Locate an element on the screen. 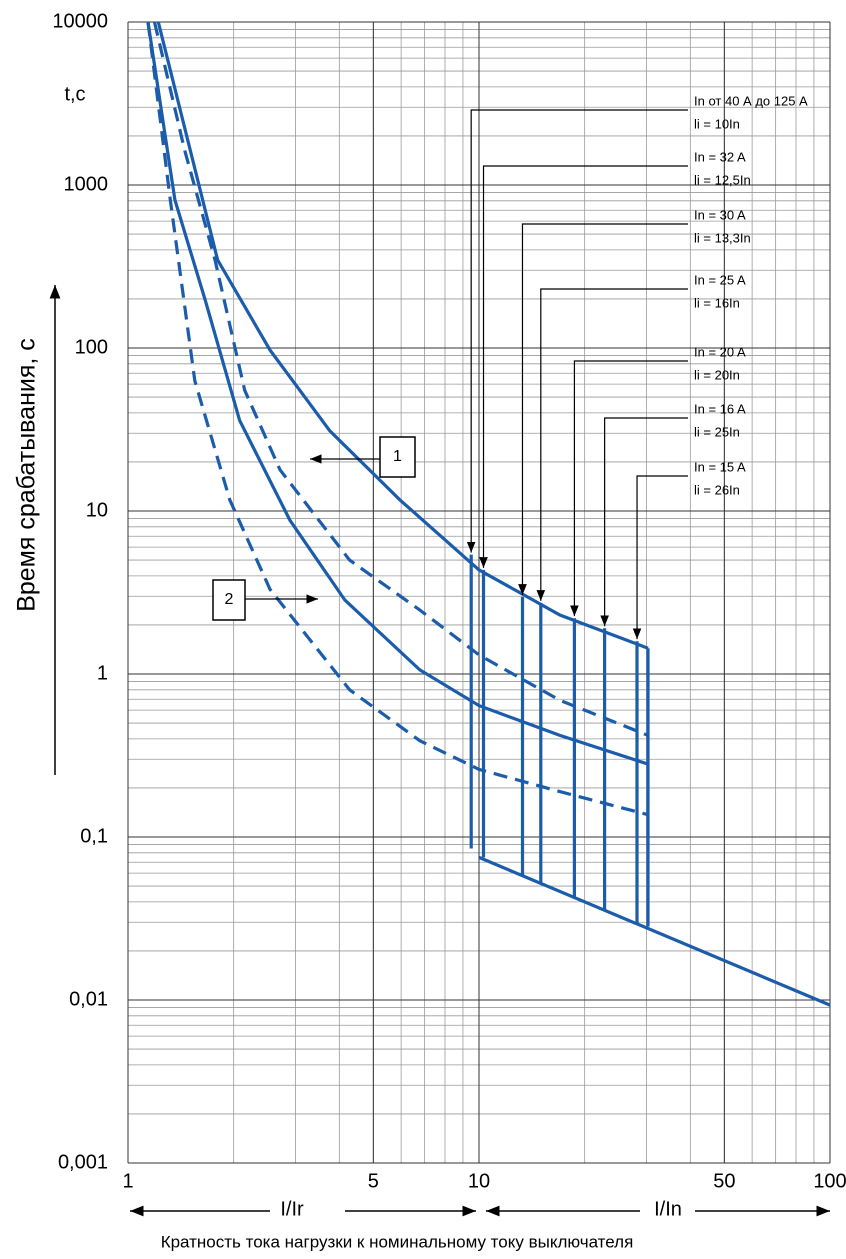 Image resolution: width=846 pixels, height=1259 pixels. y-tick-label: 0,1 is located at coordinates (94, 836).